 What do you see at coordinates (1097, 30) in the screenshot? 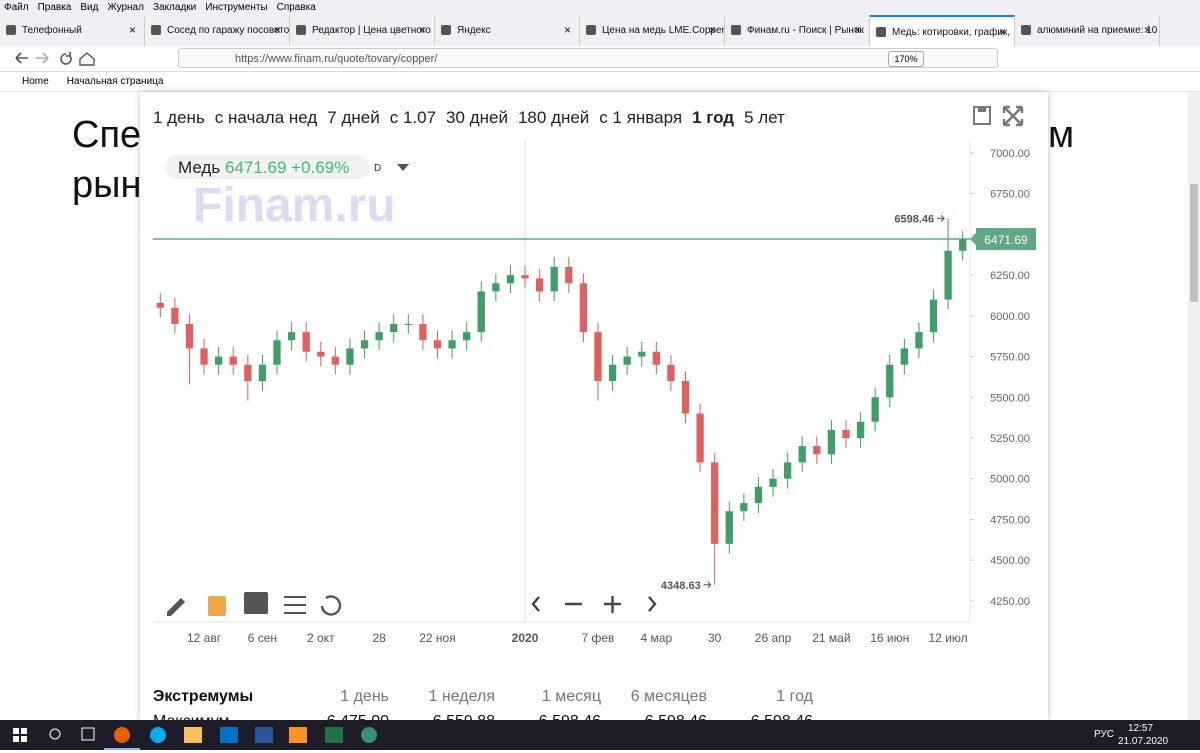
I see `tab-title: алюминий на приемке: 10` at bounding box center [1097, 30].